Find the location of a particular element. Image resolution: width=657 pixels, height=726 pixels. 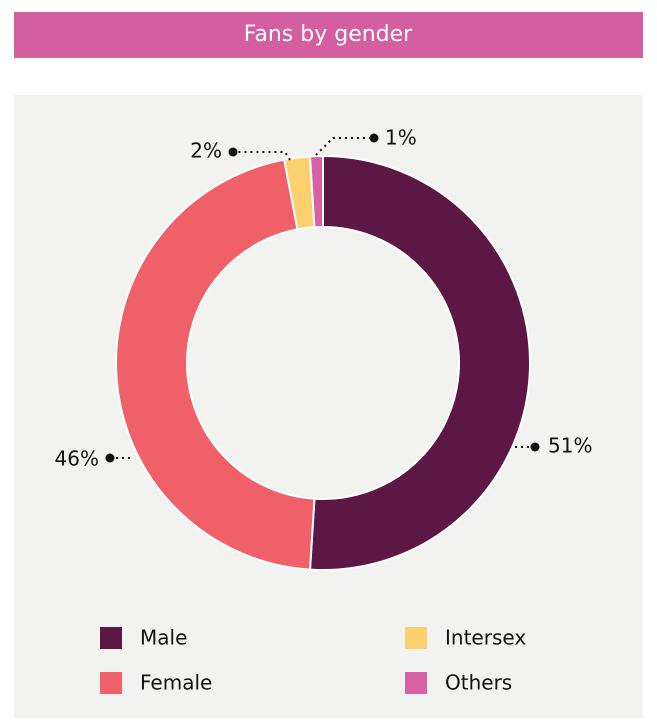

data-label: 51% is located at coordinates (570, 446).